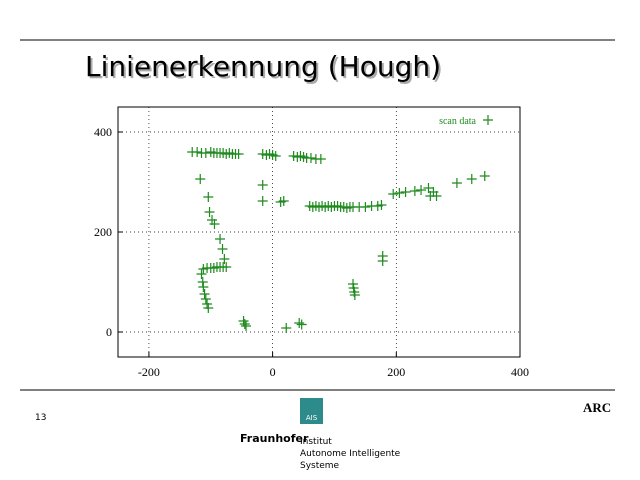 Image resolution: width=640 pixels, height=480 pixels. Describe the element at coordinates (103, 232) in the screenshot. I see `y-tick-label: 200` at that location.